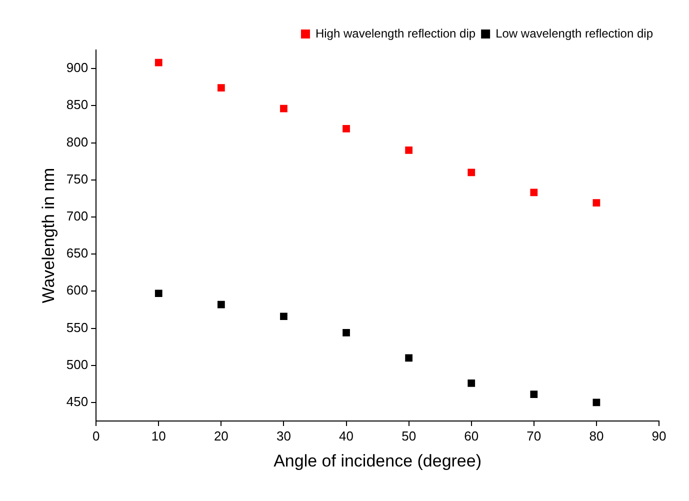  What do you see at coordinates (96, 436) in the screenshot?
I see `x-tick-label: 0` at bounding box center [96, 436].